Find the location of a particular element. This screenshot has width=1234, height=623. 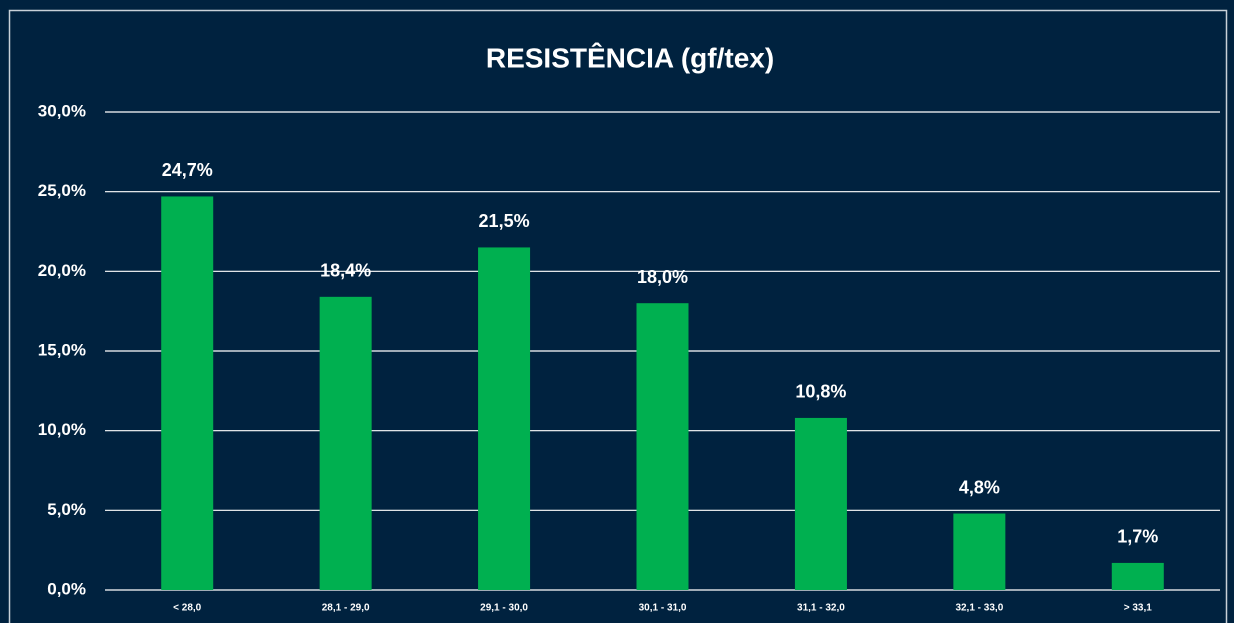

data-label: 18,4% is located at coordinates (345, 271).